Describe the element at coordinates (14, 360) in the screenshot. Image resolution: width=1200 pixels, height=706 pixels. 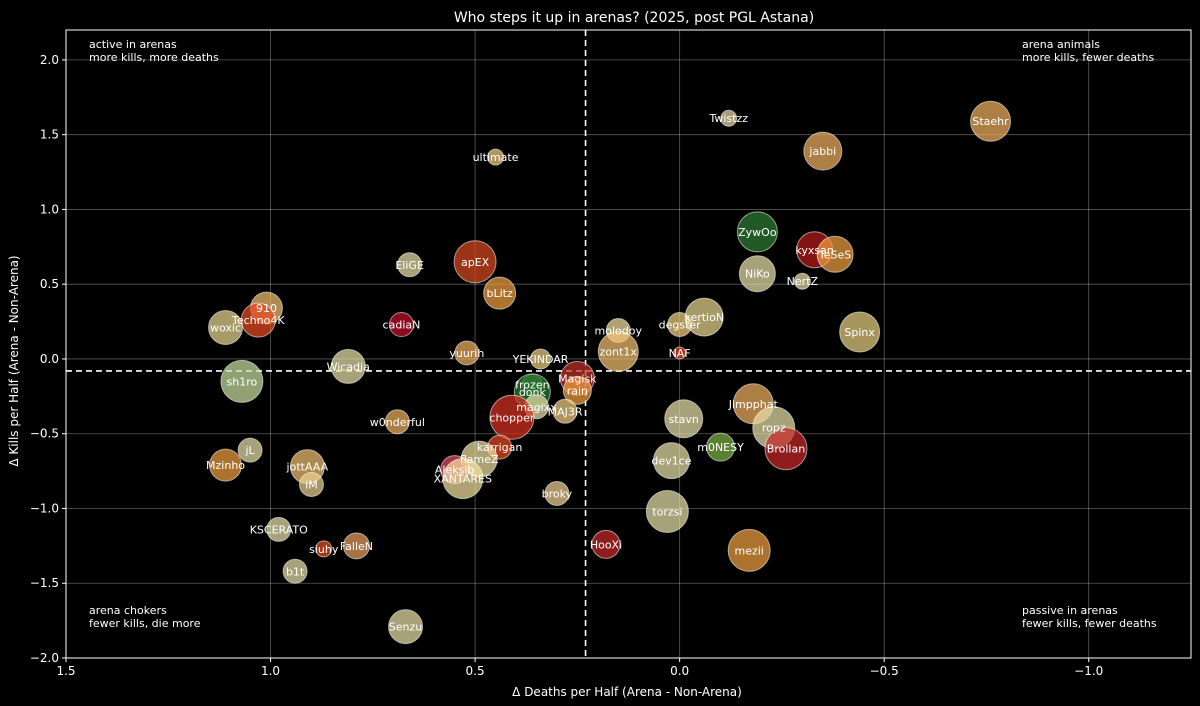
I see `y-axis-label: Δ Kills per Half (Arena - Non-Arena)` at that location.